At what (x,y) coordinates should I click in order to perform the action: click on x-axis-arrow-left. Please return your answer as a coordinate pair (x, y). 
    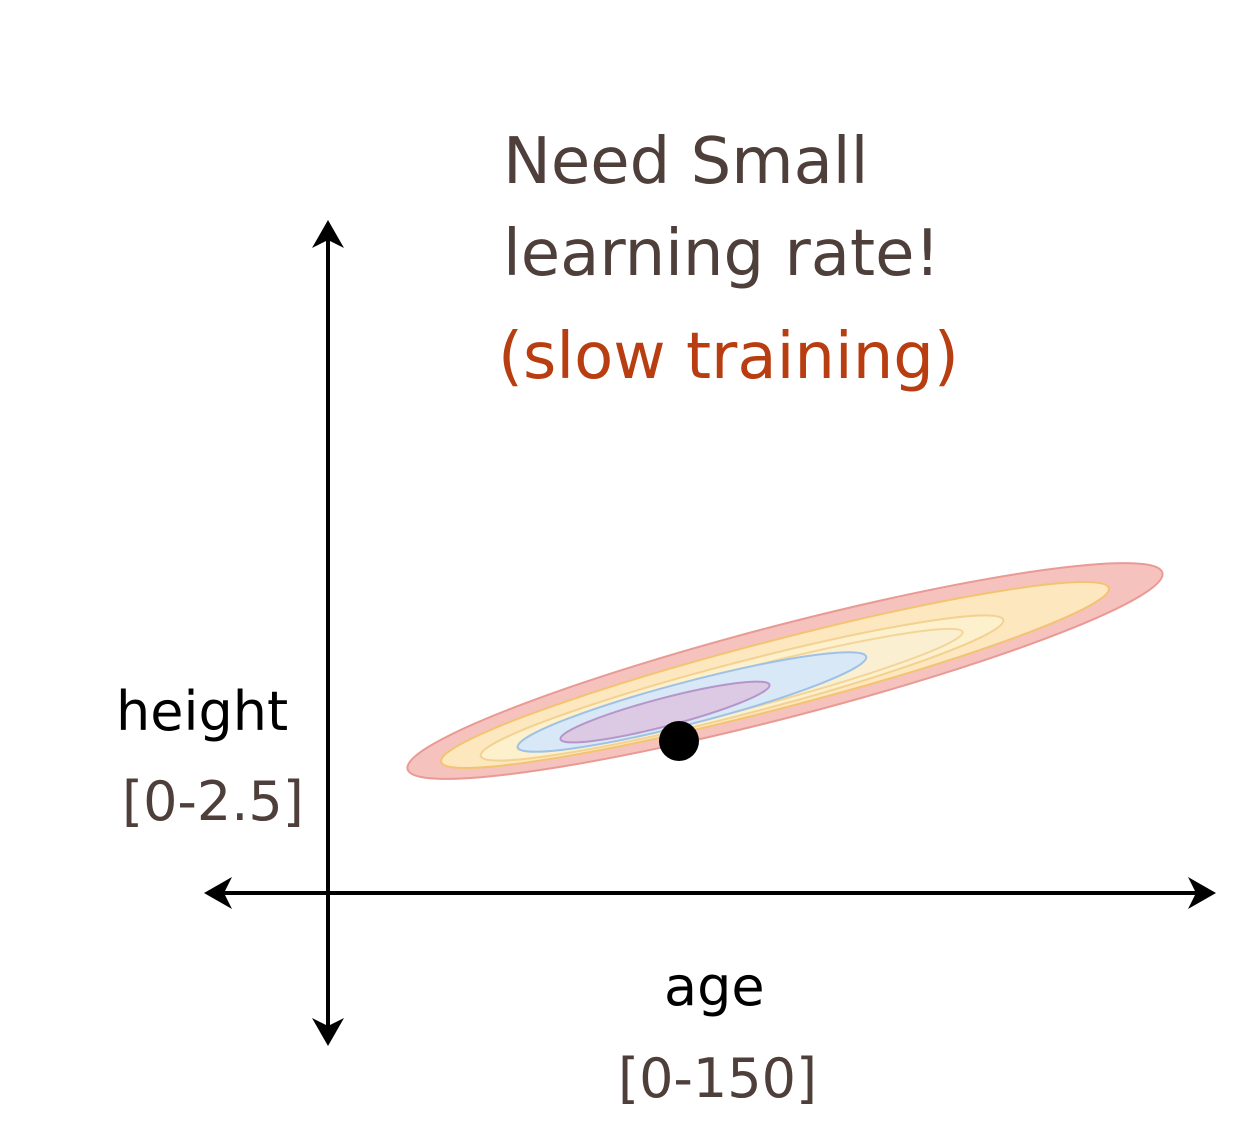
    Looking at the image, I should click on (218, 893).